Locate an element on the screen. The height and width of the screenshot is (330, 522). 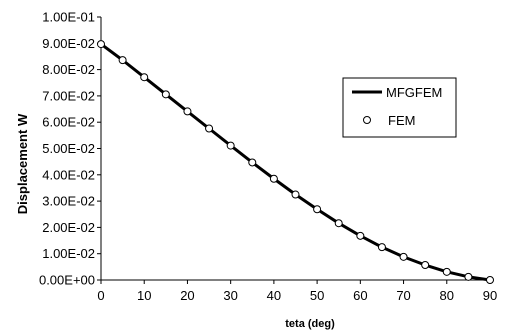
x-tick-label: 10 is located at coordinates (144, 295).